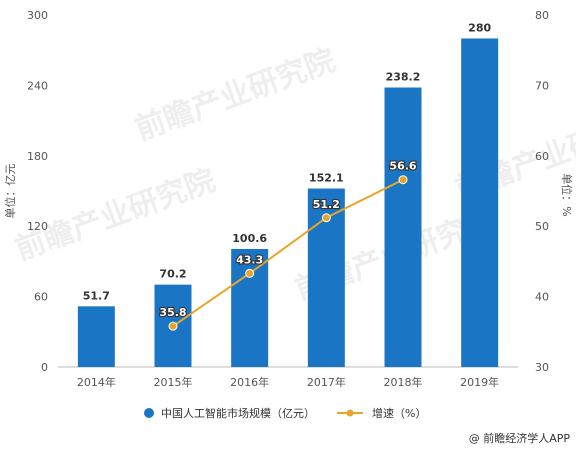 This screenshot has width=576, height=449. Describe the element at coordinates (41, 297) in the screenshot. I see `y-left-tick-label: 60` at that location.